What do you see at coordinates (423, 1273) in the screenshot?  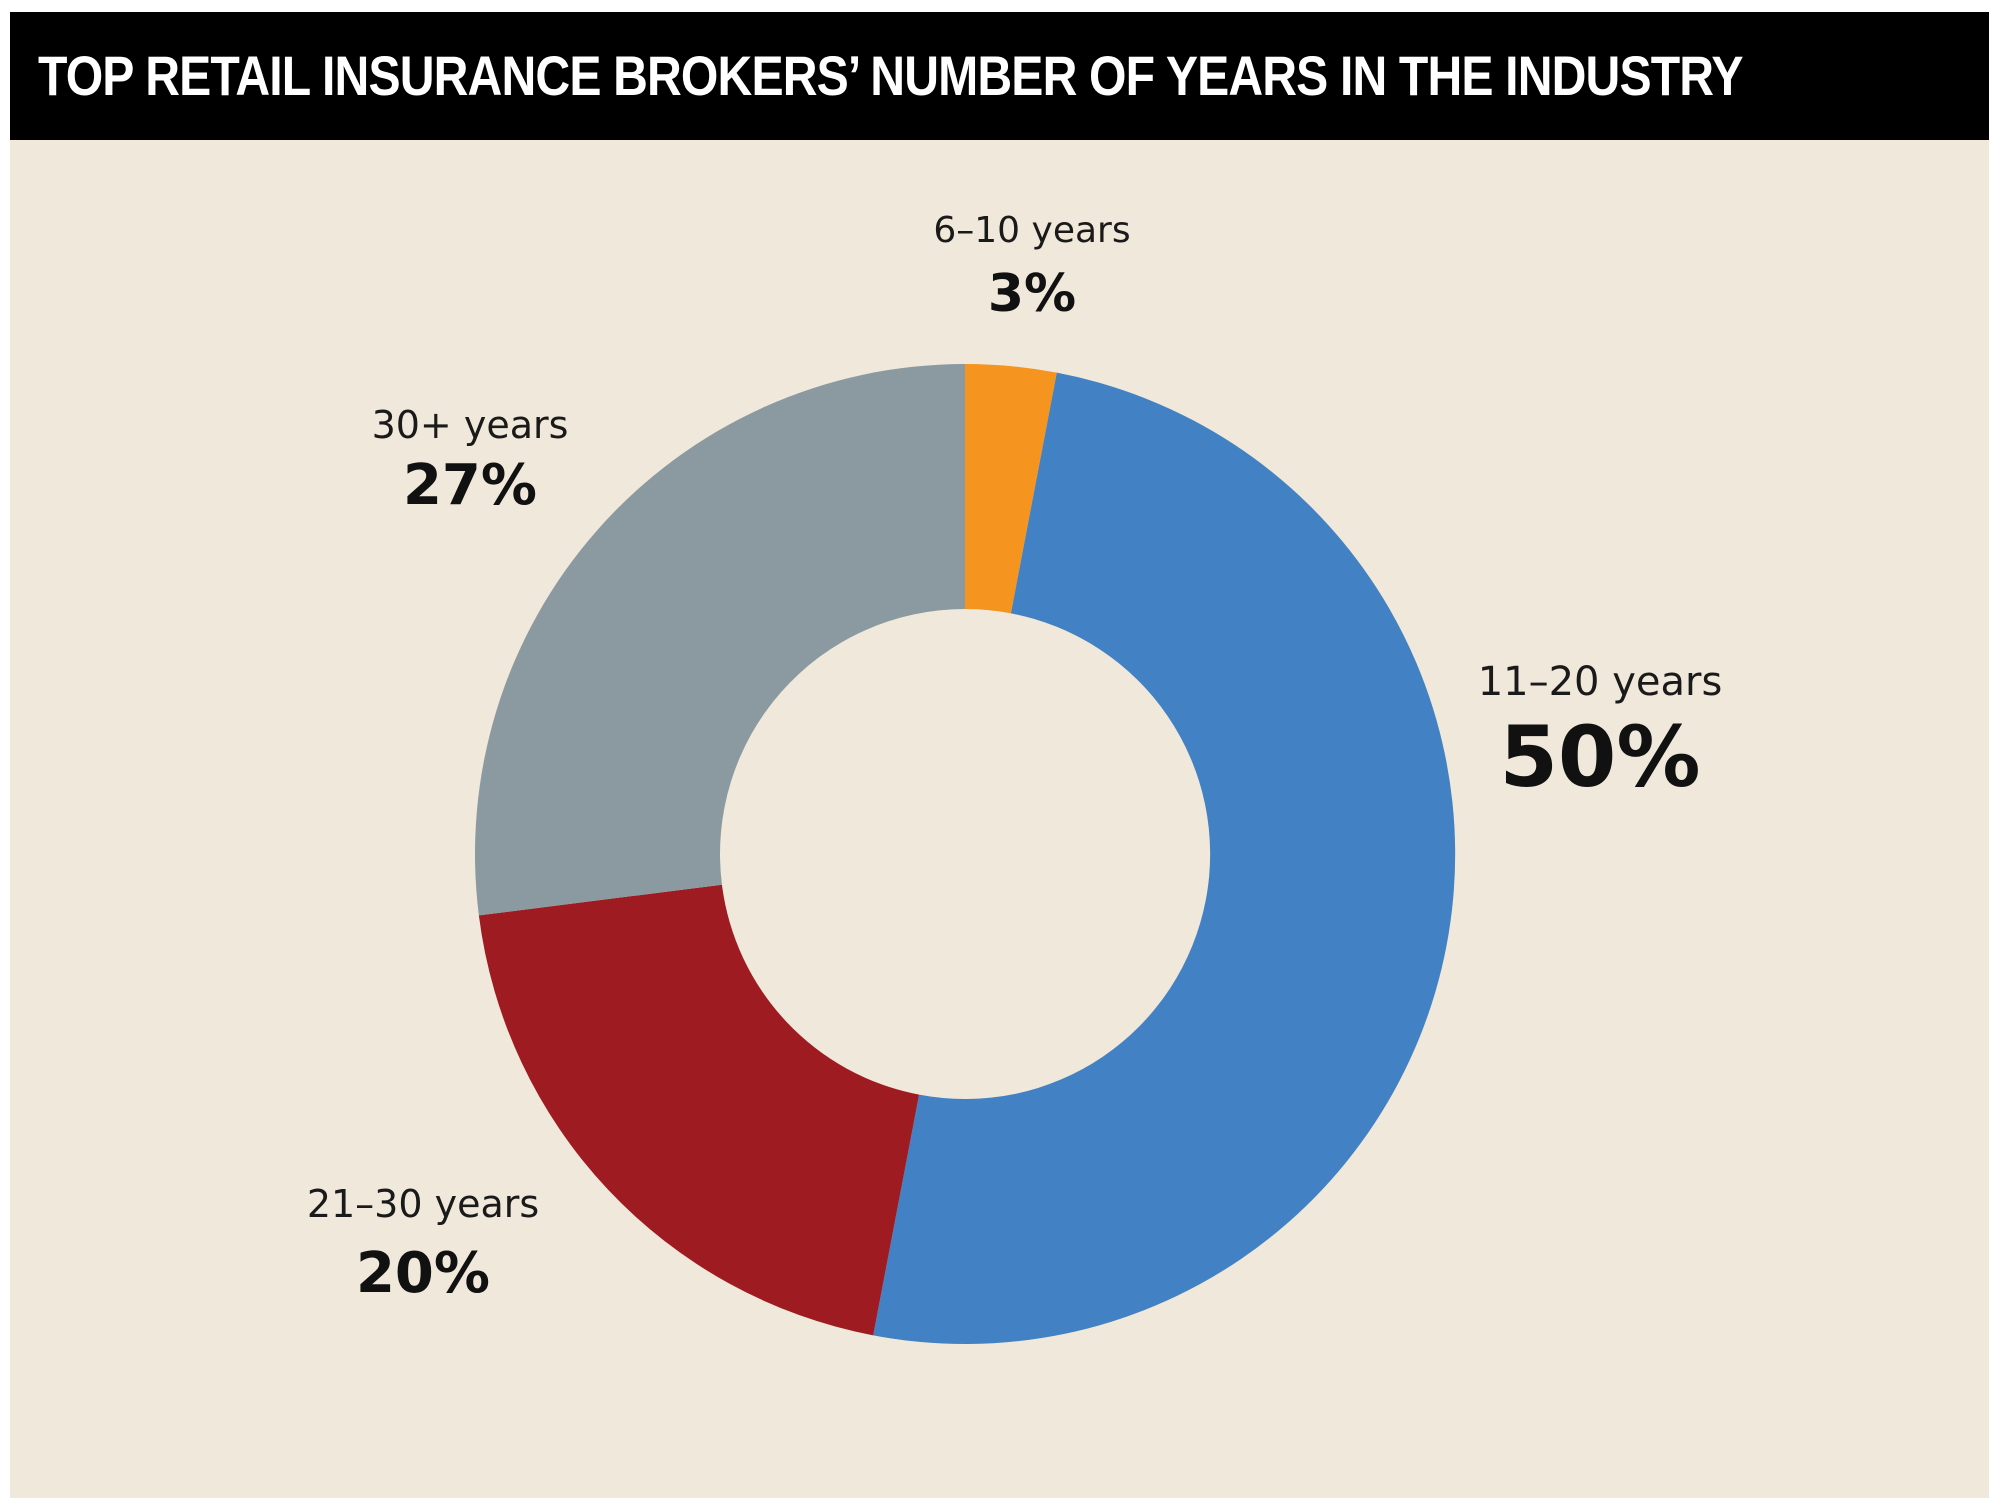 I see `slice-value-2: 20%` at bounding box center [423, 1273].